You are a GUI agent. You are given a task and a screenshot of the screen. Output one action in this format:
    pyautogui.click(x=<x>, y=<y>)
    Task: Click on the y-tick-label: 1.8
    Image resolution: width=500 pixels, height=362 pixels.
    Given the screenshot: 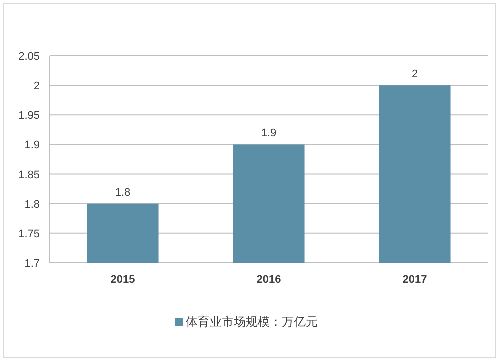 What is the action you would take?
    pyautogui.click(x=32, y=204)
    